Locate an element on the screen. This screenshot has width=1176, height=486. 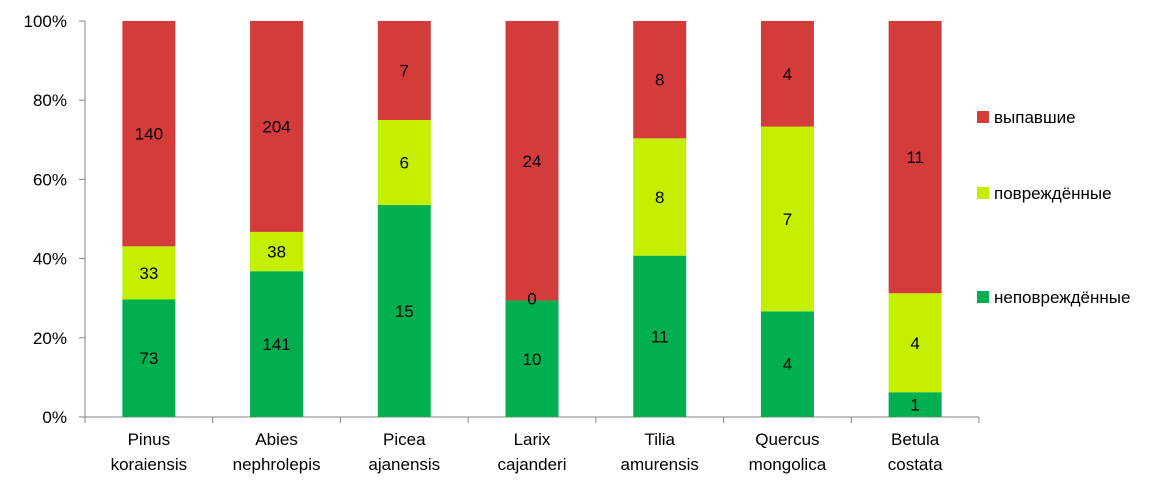
legend: выпавшие повреждённые неповреждённые is located at coordinates (1053, 207).